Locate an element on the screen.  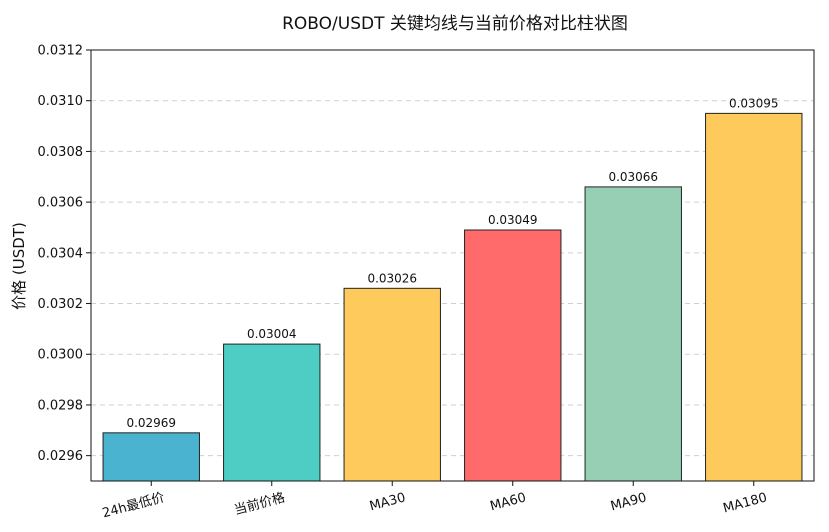
x-tick-label: MA30 is located at coordinates (387, 502).